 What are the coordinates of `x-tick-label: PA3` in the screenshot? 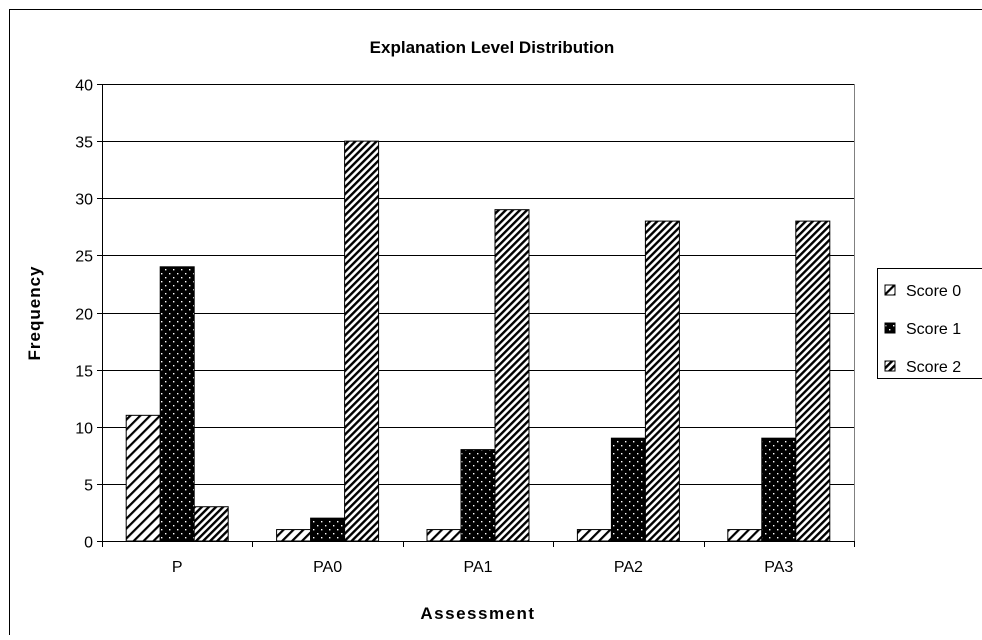 It's located at (778, 567).